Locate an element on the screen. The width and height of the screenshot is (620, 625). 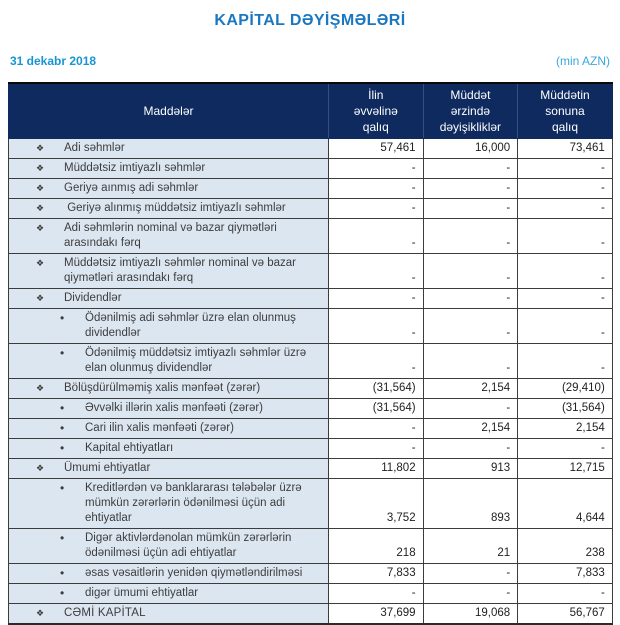
page-title: KAPİTAL DƏYİŞMƏLƏRİ is located at coordinates (310, 20).